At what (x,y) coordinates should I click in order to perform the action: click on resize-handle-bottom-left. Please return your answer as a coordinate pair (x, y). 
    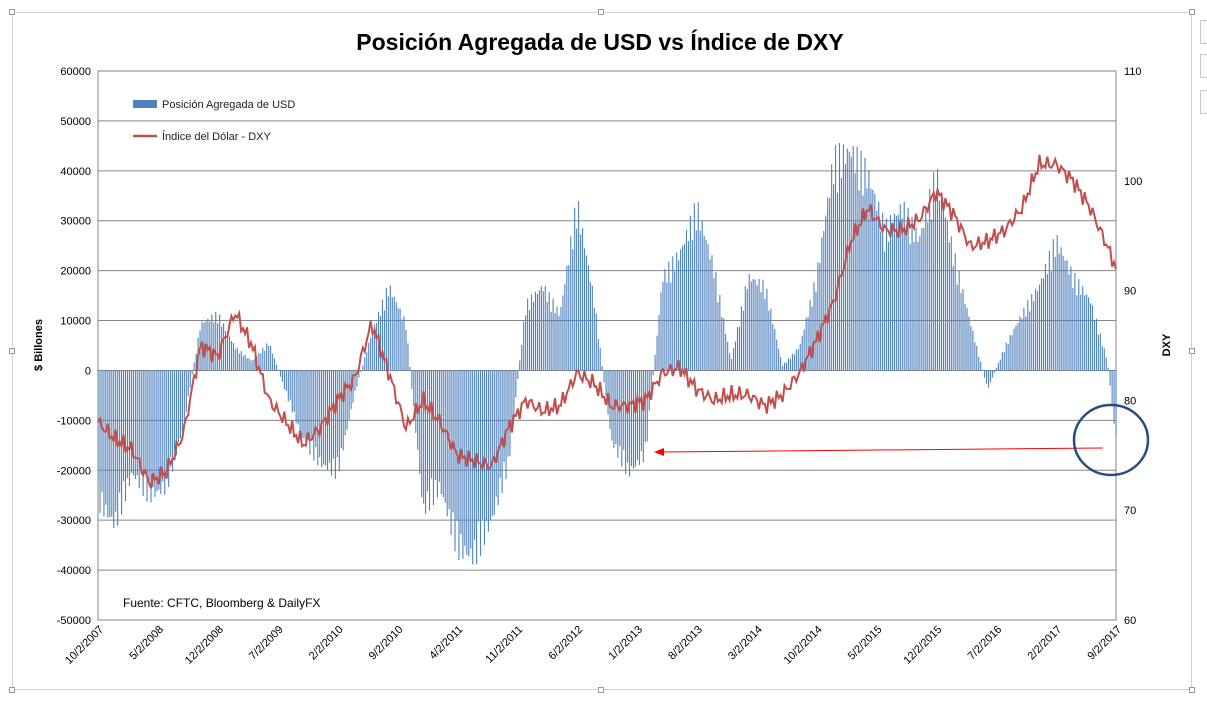
    Looking at the image, I should click on (12, 690).